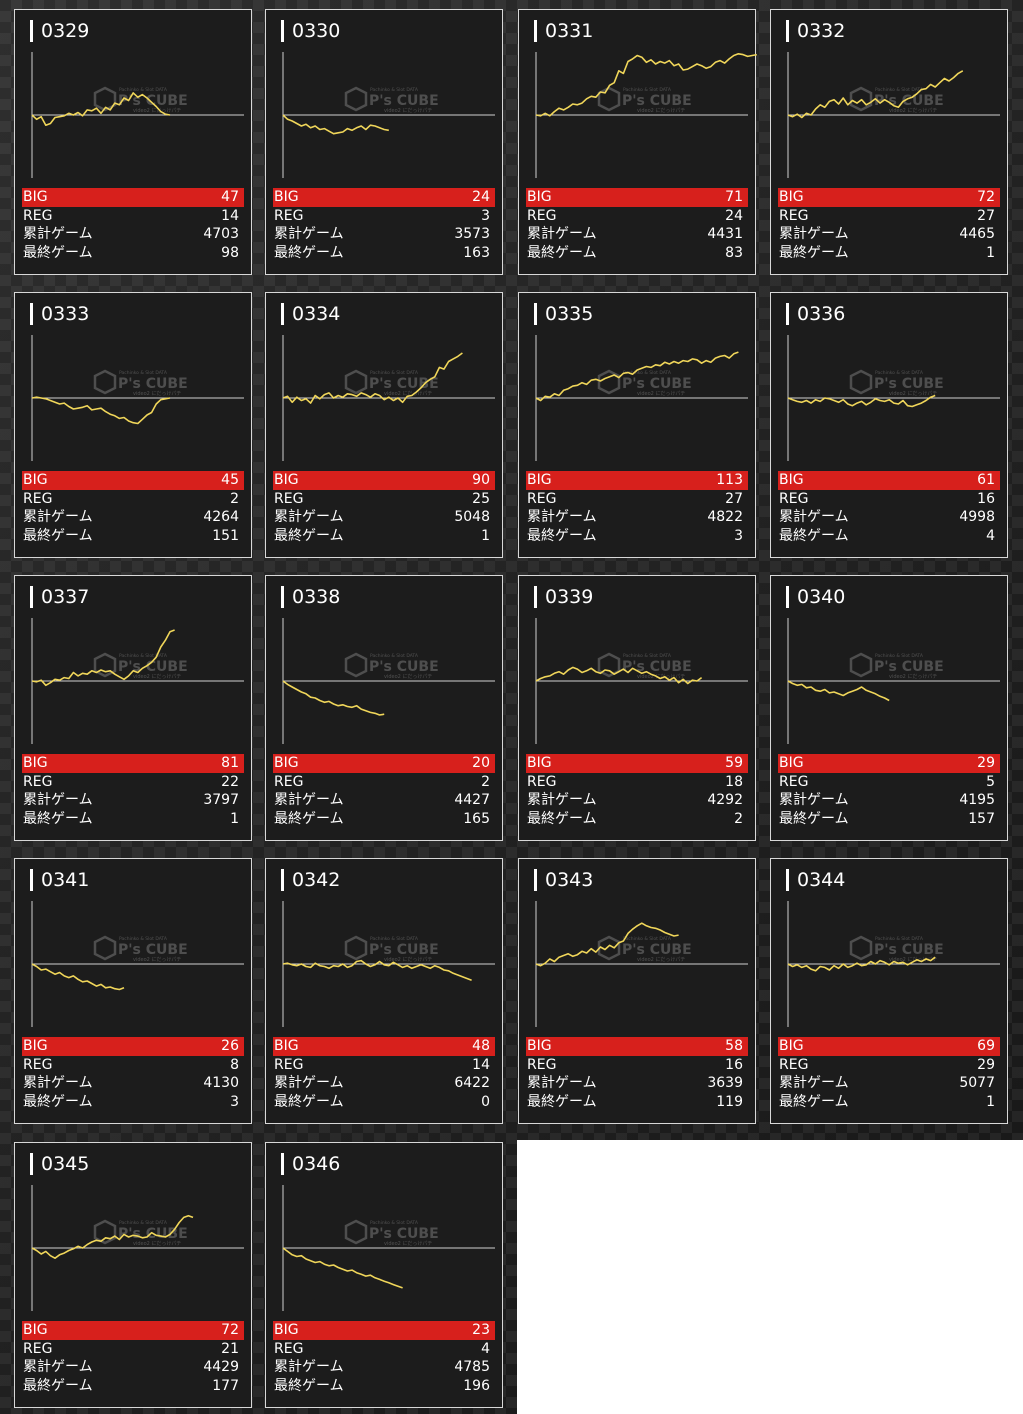 The width and height of the screenshot is (1023, 1414). I want to click on big-row: BIG 58, so click(637, 1046).